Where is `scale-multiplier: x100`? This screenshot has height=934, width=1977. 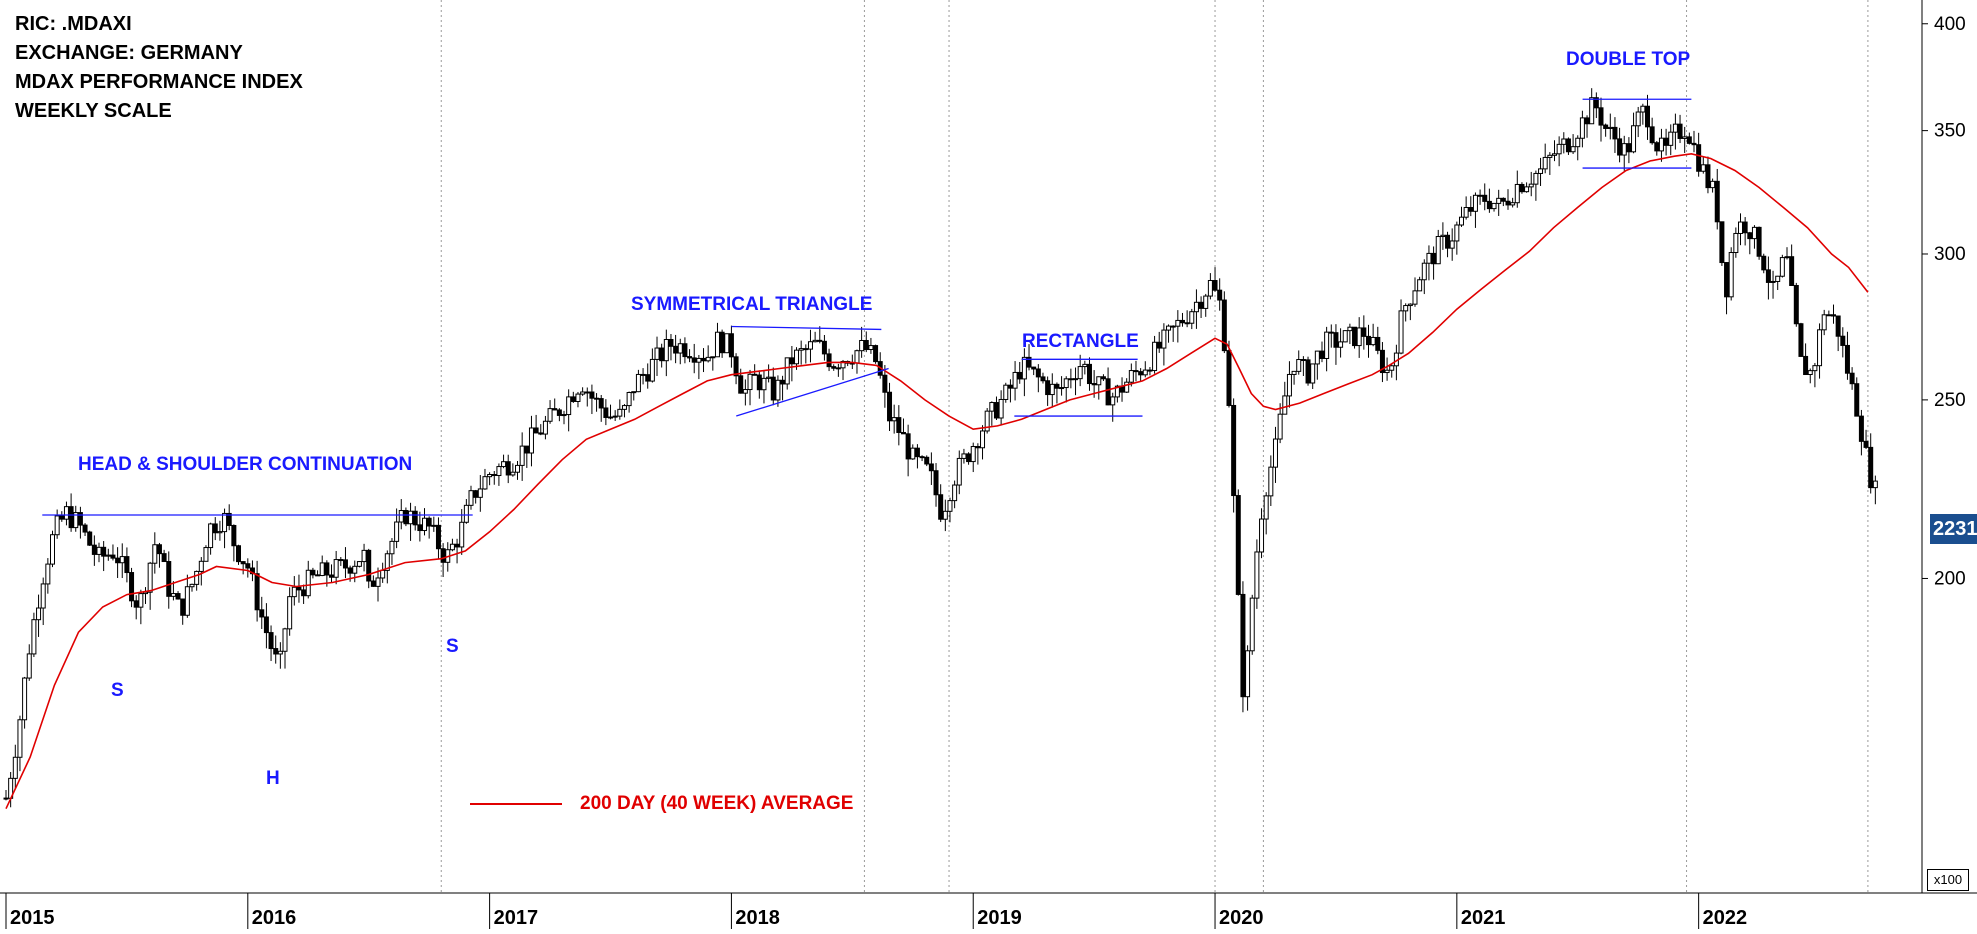 scale-multiplier: x100 is located at coordinates (1948, 880).